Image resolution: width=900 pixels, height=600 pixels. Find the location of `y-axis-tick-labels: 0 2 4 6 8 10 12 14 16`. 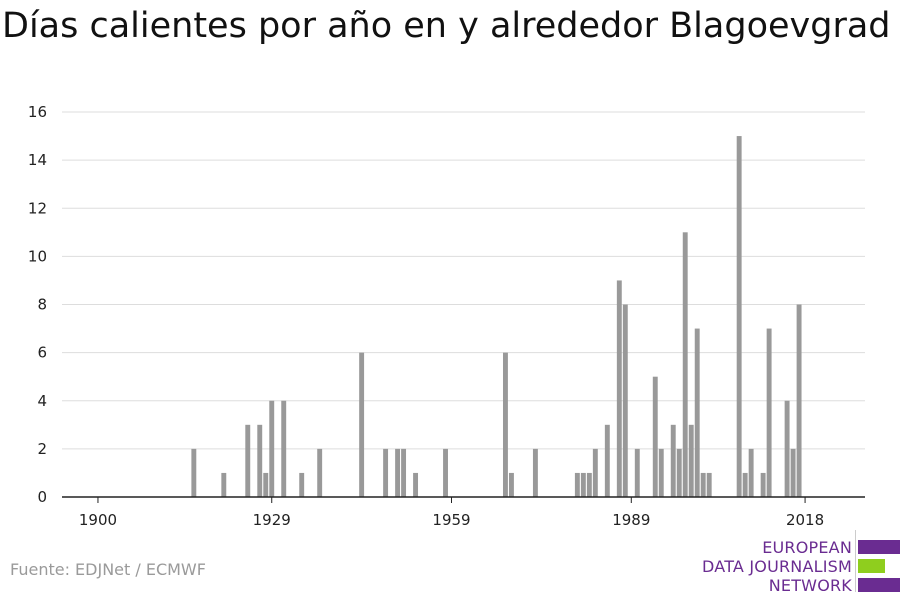

y-axis-tick-labels: 0 2 4 6 8 10 12 14 16 is located at coordinates (37, 304).